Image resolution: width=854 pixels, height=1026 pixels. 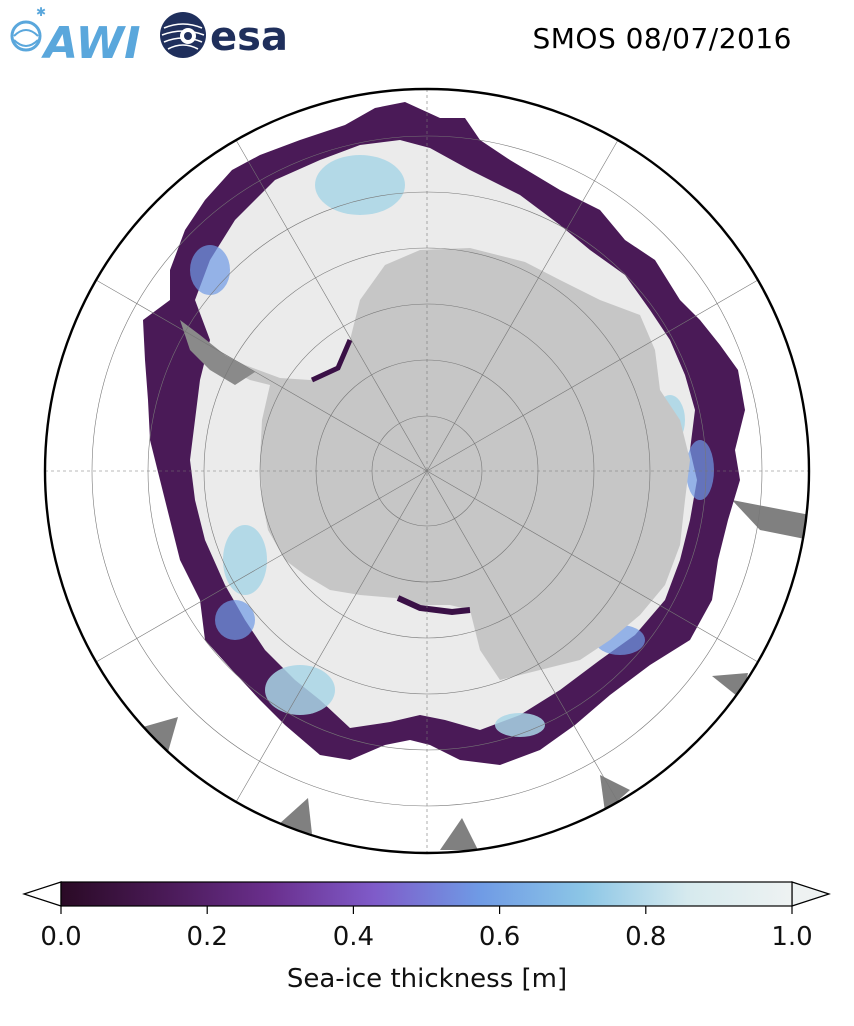 I want to click on colorbar-tick-label: 0.2, so click(x=207, y=937).